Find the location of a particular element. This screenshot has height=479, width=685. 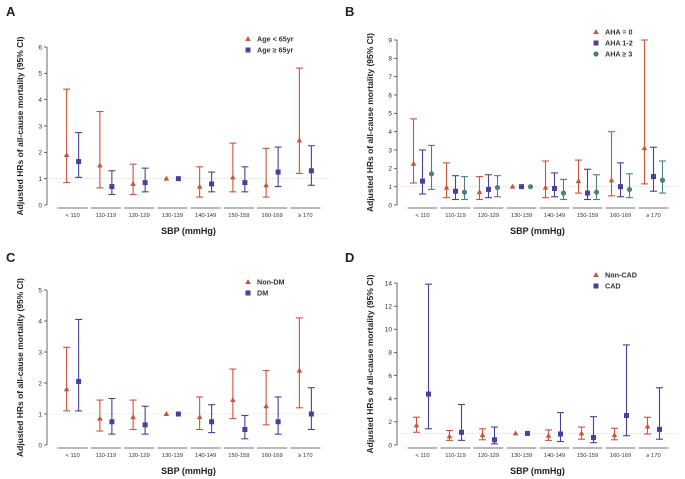

legend-label: AHA ≥ 3 is located at coordinates (618, 54).